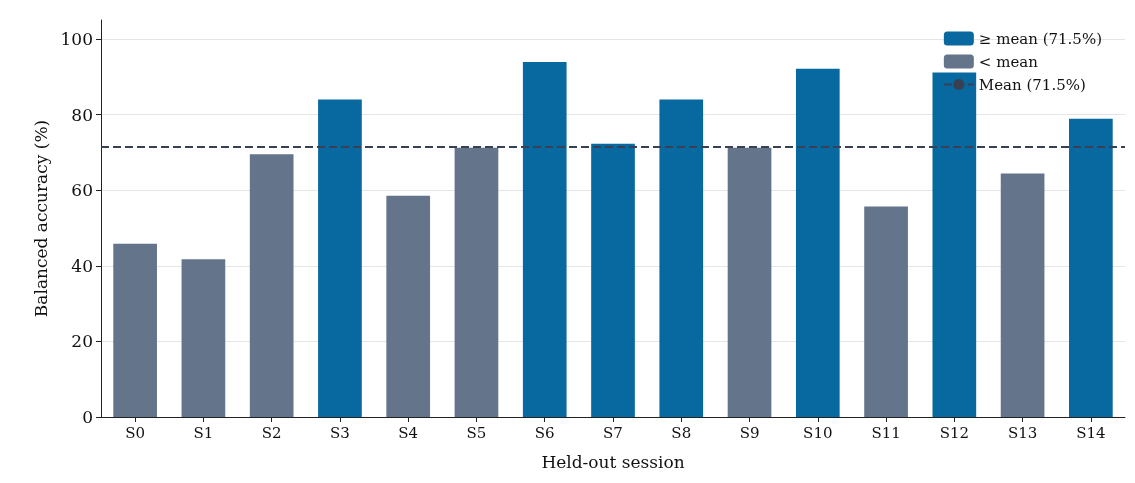  I want to click on legend-label: ≥ mean (71.5%), so click(1040, 38).